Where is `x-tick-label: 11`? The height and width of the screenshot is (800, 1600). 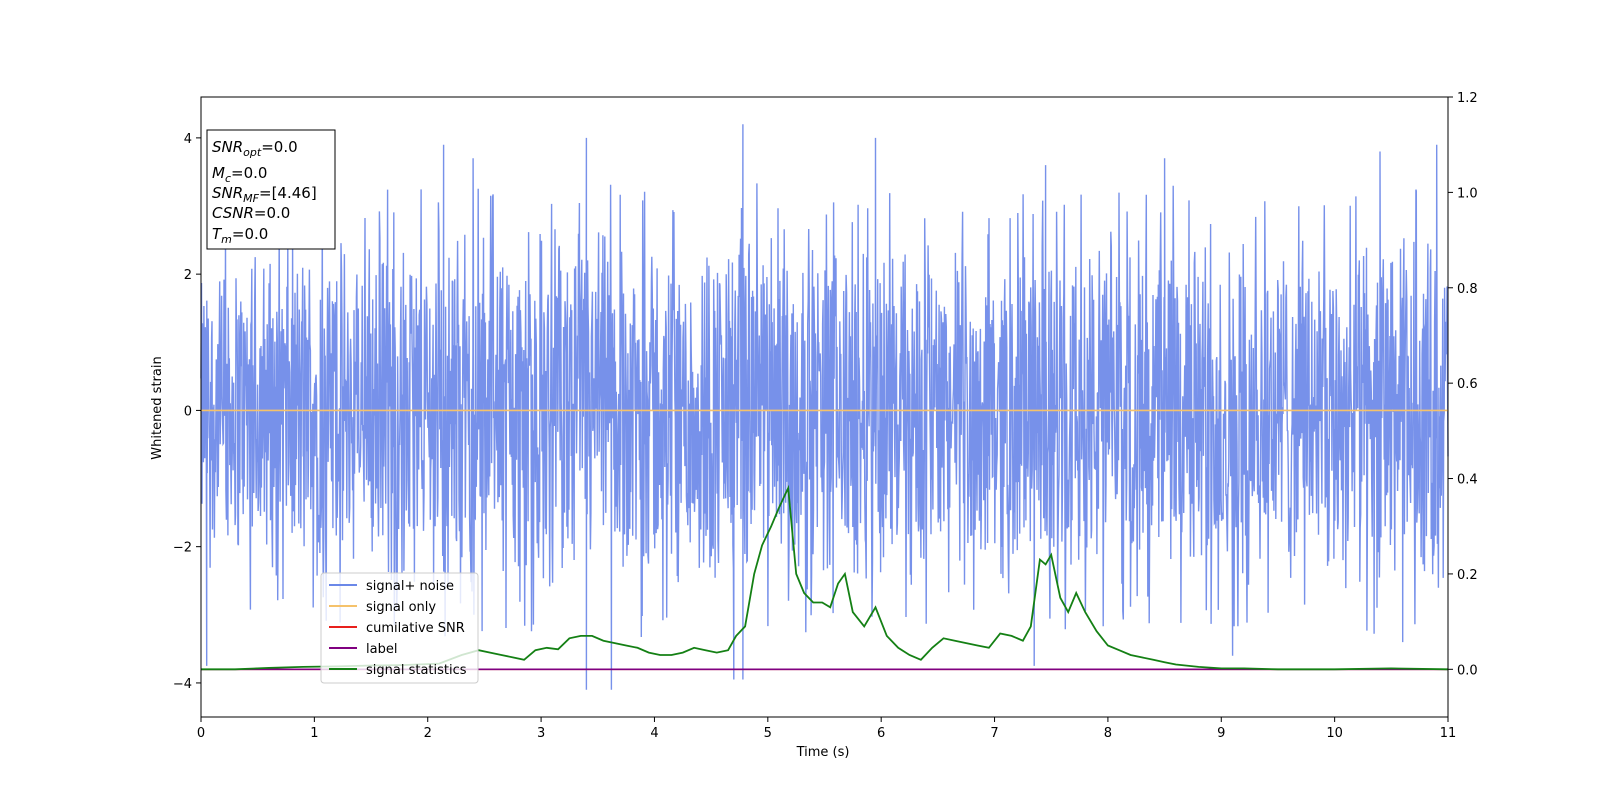 x-tick-label: 11 is located at coordinates (1448, 733).